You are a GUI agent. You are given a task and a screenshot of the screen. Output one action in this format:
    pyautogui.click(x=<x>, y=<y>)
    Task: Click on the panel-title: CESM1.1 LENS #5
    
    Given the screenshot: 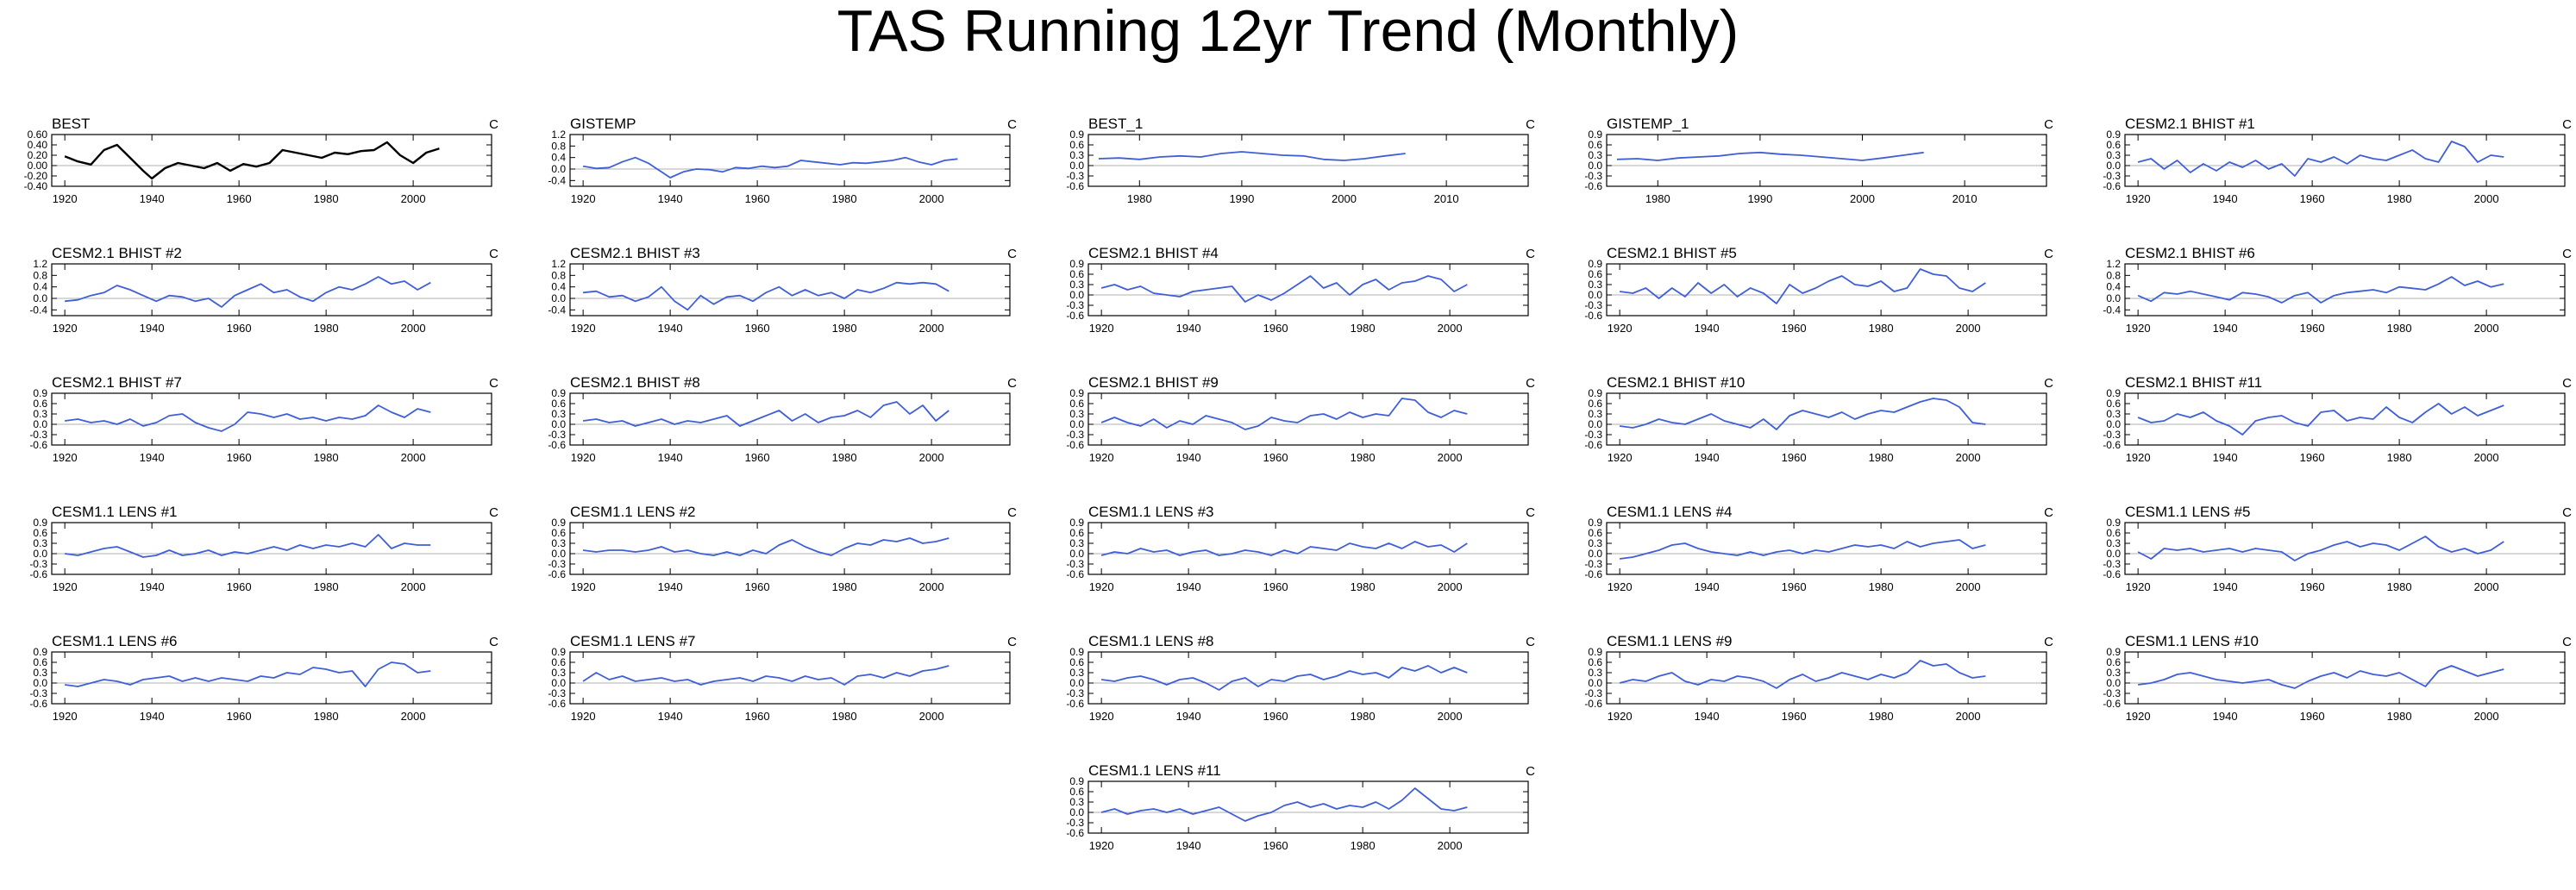 What is the action you would take?
    pyautogui.click(x=2188, y=512)
    